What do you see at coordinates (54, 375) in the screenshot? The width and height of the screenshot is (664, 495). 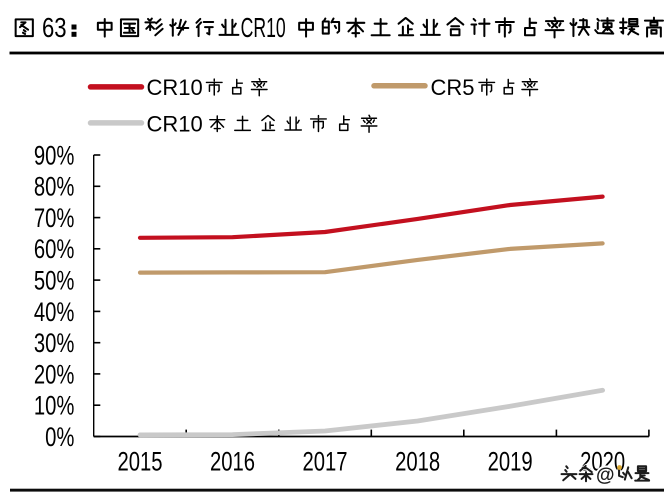 I see `svg-text: 20%` at bounding box center [54, 375].